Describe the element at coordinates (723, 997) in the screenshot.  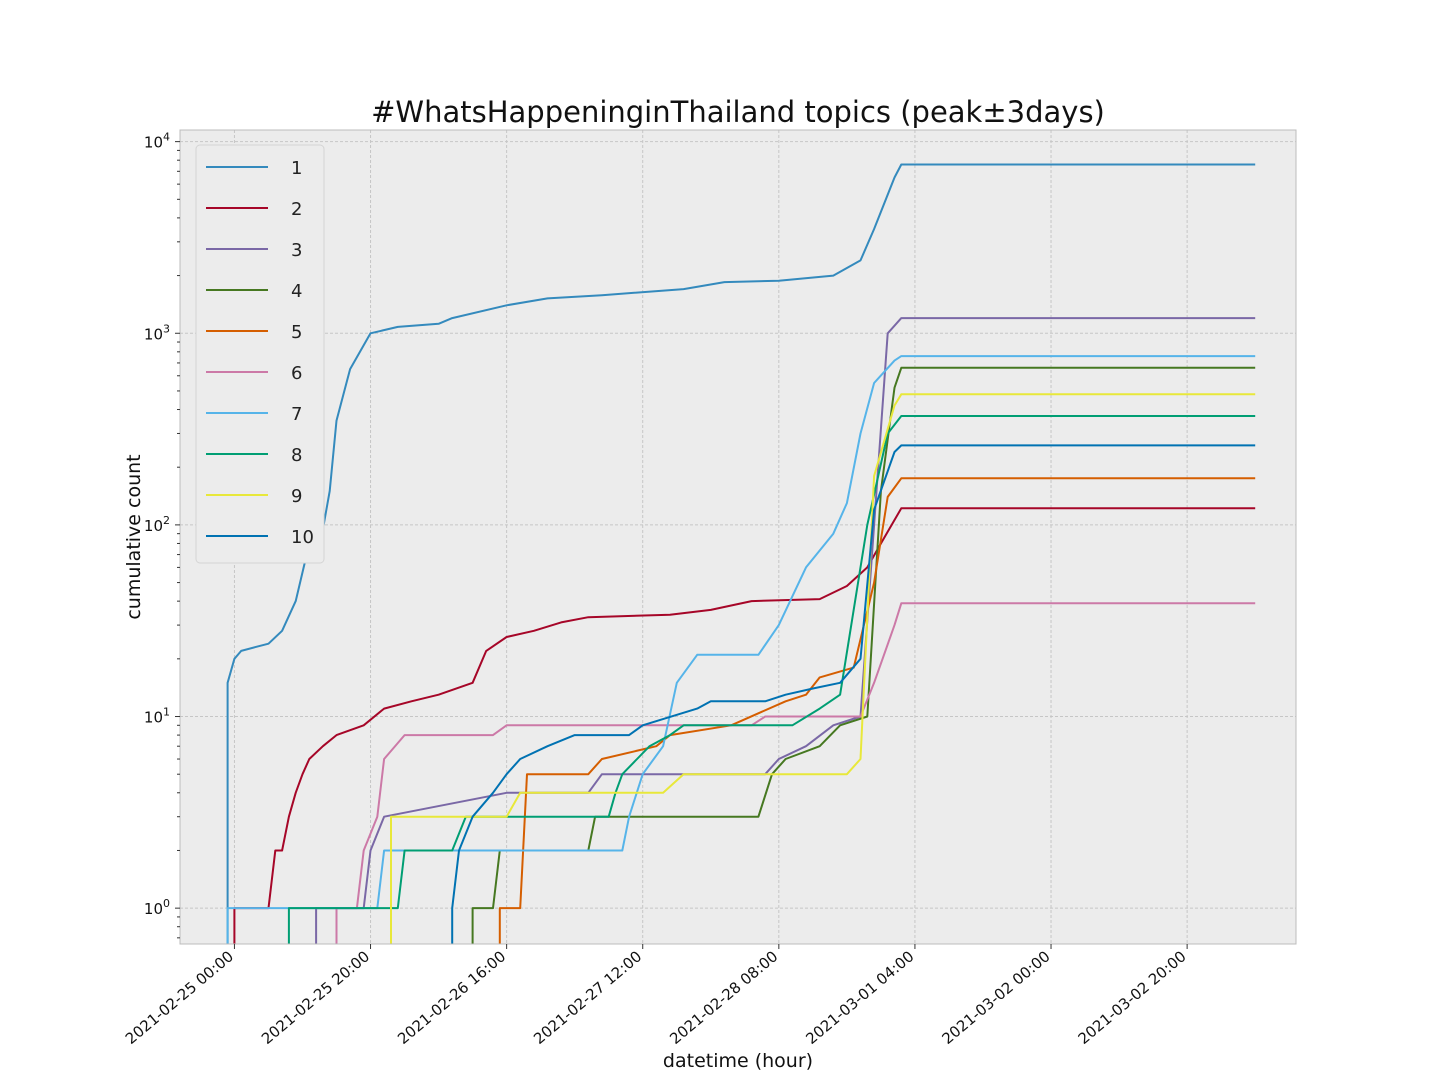
I see `x-tick-label: 2021-02-28 08:00` at that location.